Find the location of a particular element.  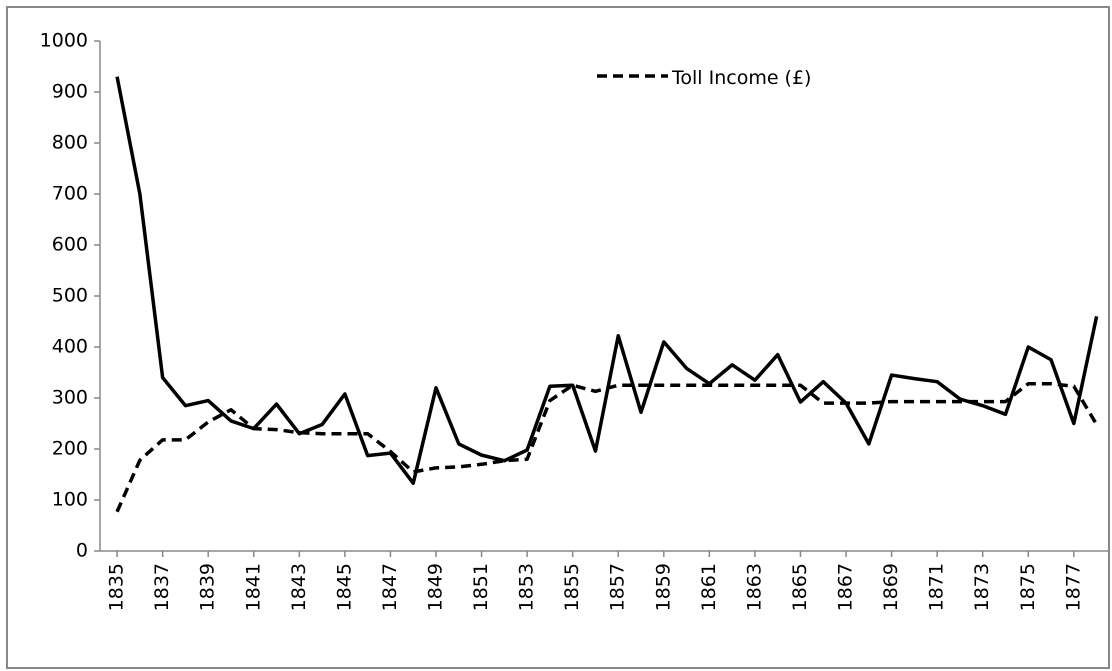

legend-label: Toll Income (£) is located at coordinates (742, 78).